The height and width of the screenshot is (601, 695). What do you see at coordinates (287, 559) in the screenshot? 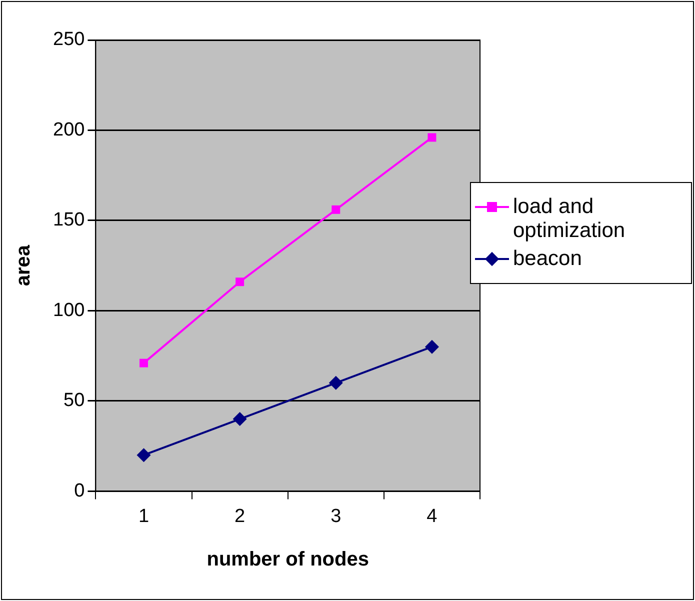
I see `x-axis-title: number of nodes` at bounding box center [287, 559].